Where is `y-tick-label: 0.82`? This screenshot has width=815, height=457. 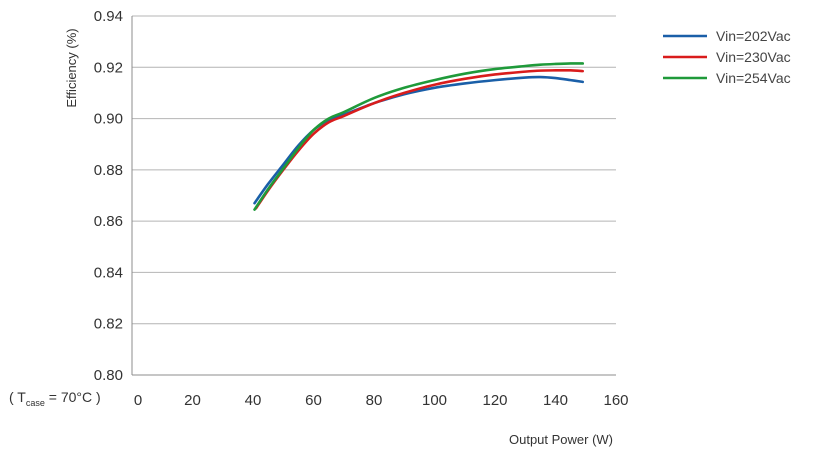
y-tick-label: 0.82 is located at coordinates (108, 324).